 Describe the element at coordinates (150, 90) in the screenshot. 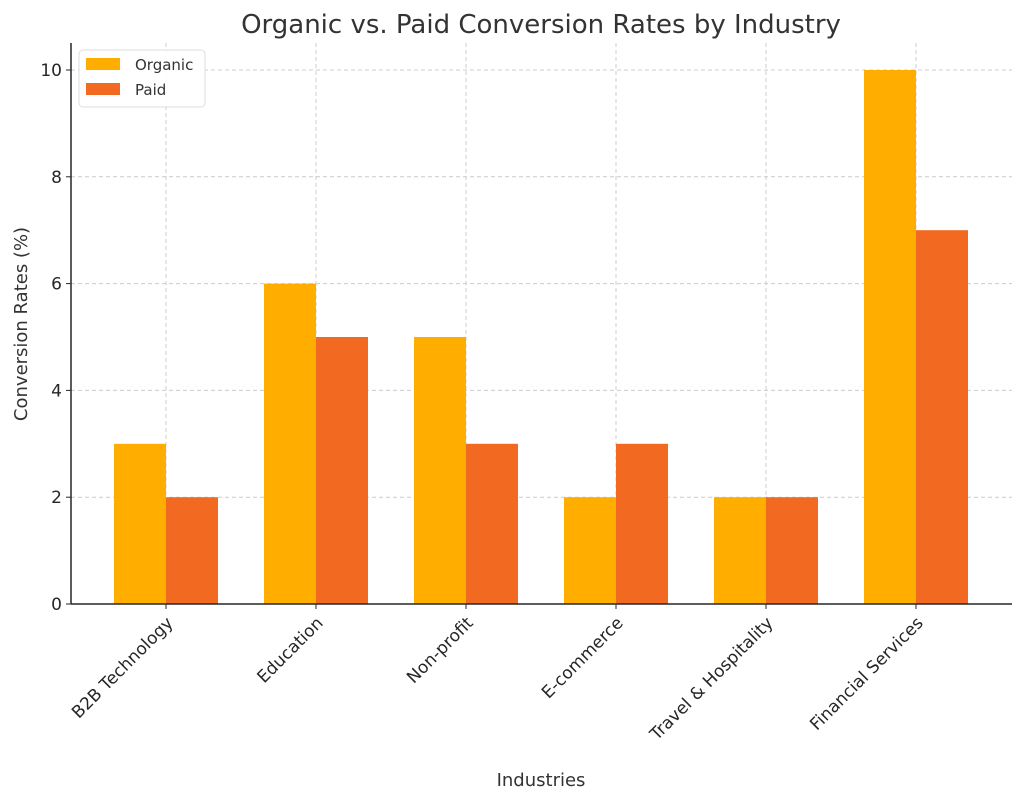

I see `legend-label-paid: Paid` at that location.